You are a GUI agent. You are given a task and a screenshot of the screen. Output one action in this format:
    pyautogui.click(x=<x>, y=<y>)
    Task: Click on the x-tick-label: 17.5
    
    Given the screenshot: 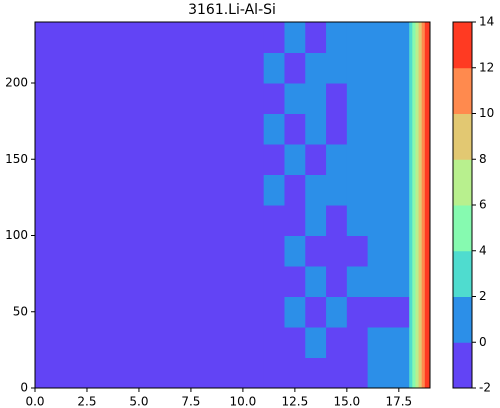 What is the action you would take?
    pyautogui.click(x=398, y=401)
    